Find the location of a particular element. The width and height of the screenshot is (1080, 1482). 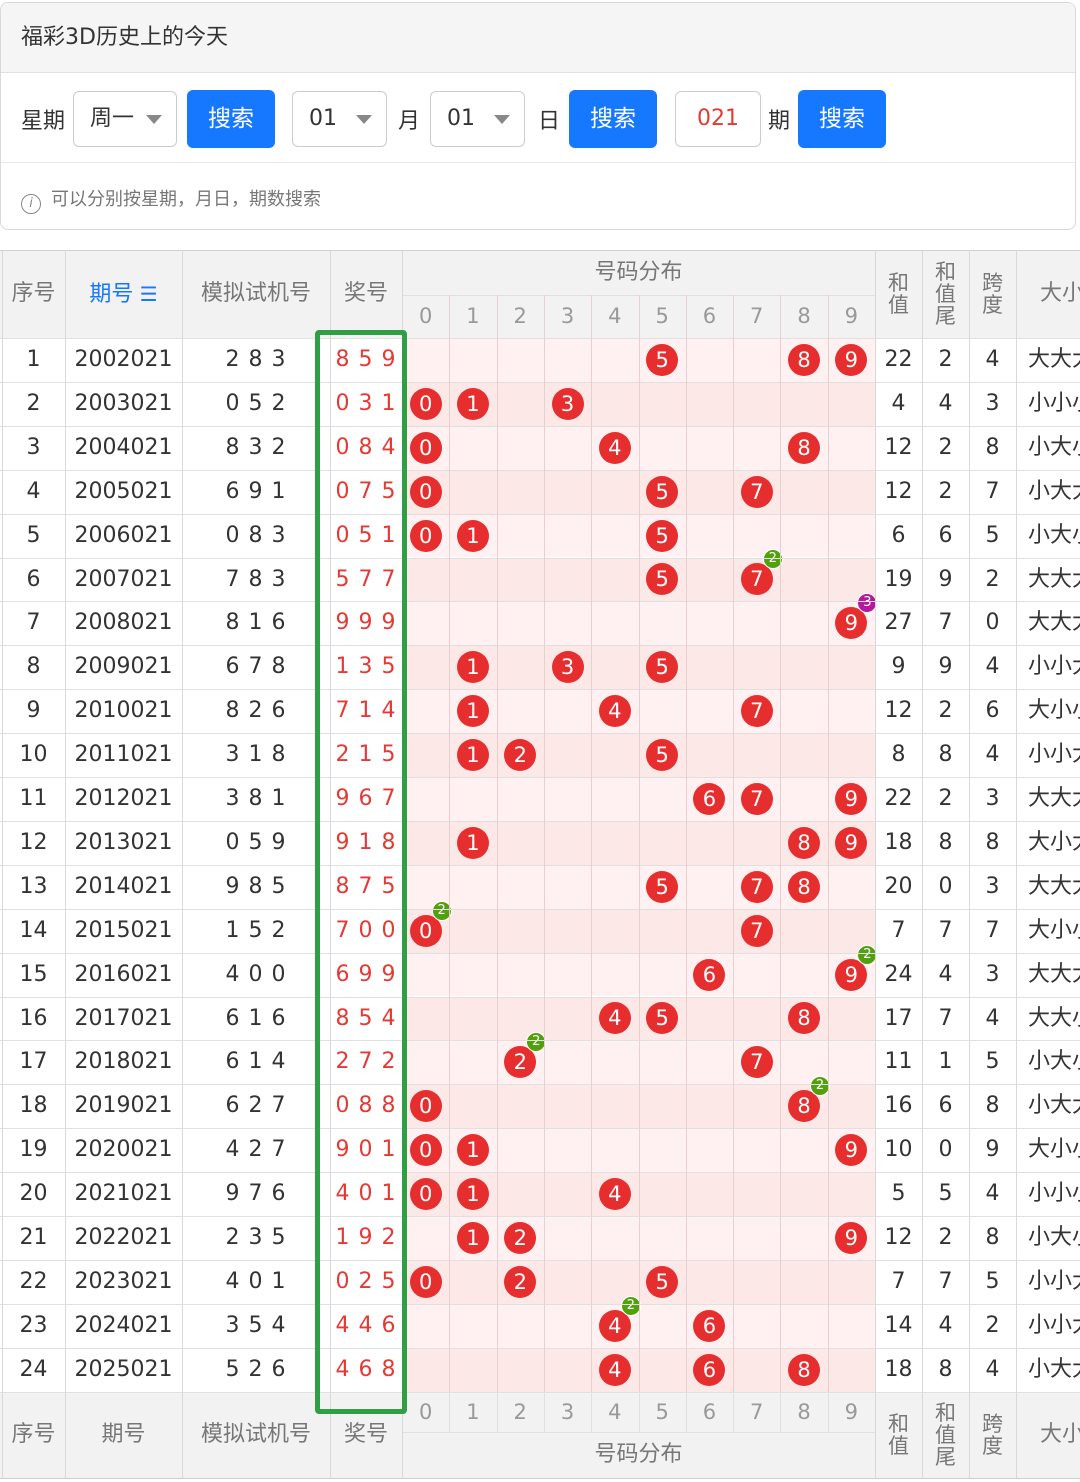

month-select-value: 01 is located at coordinates (323, 118).